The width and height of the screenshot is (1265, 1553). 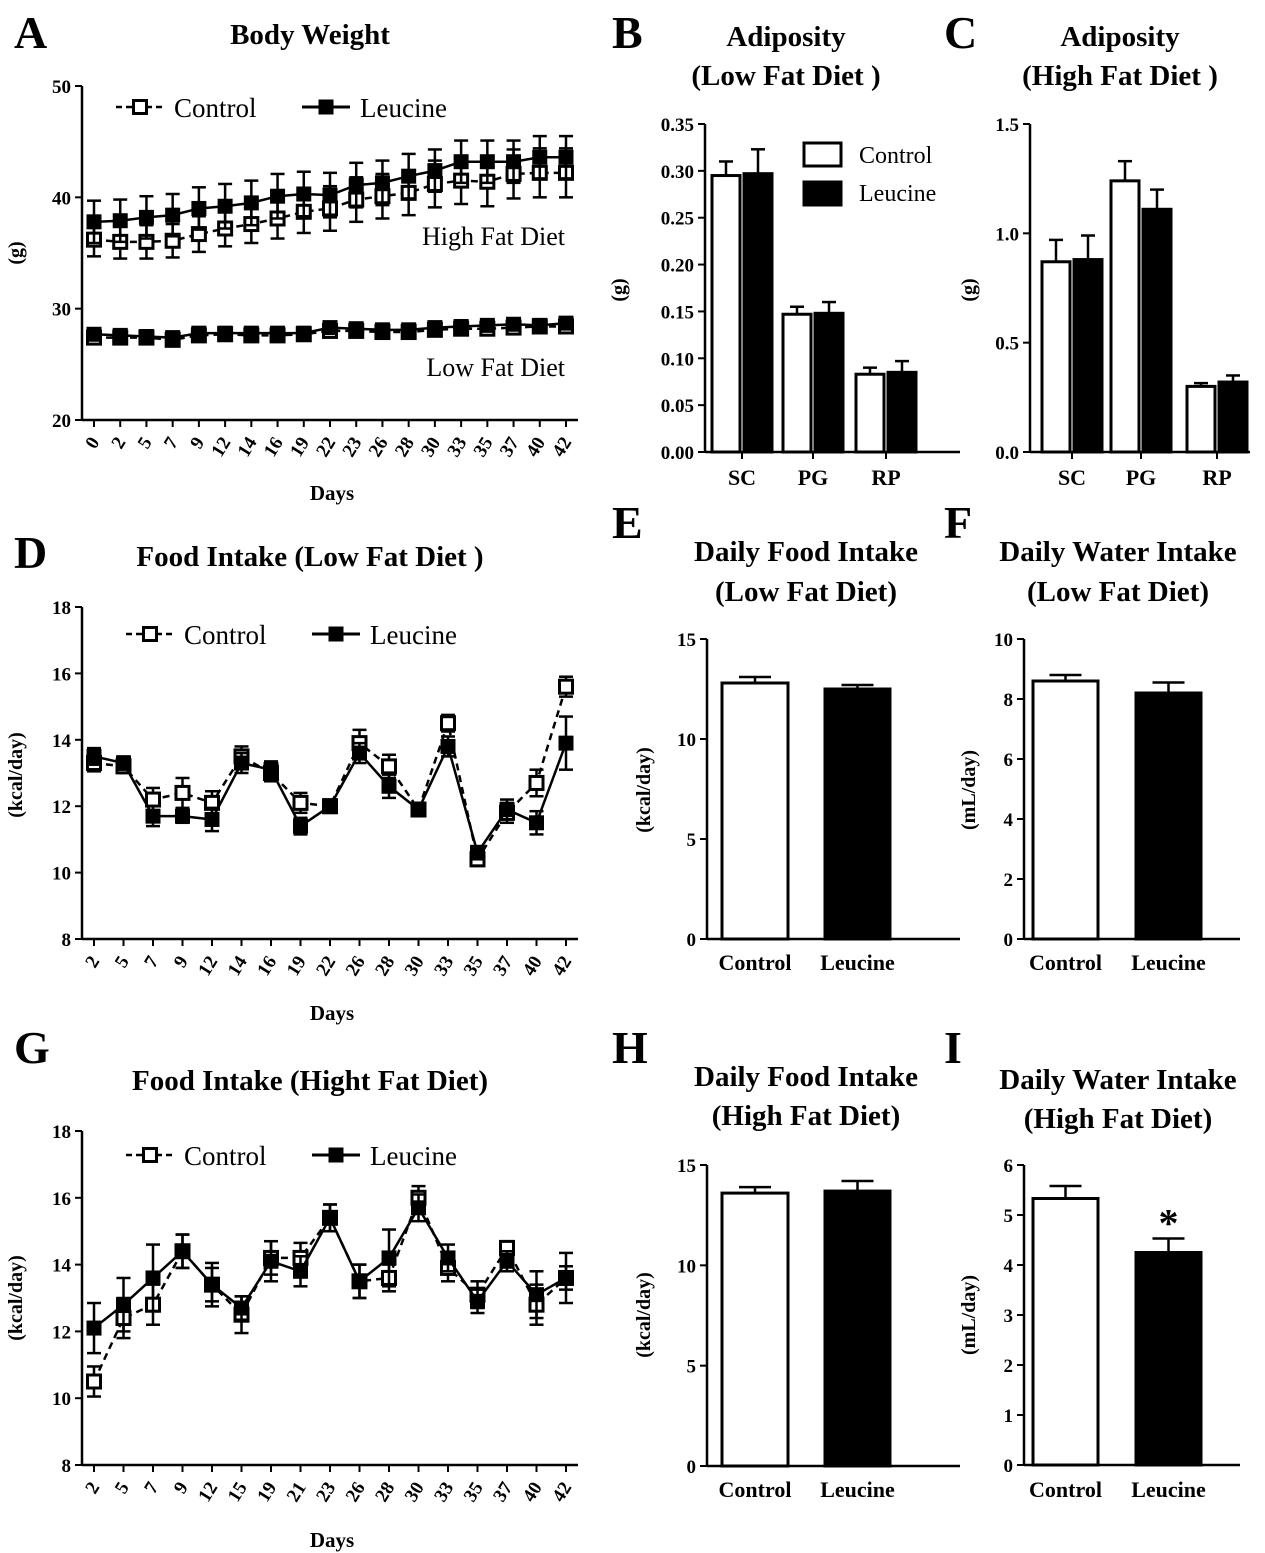 I want to click on y-tick-label: 40, so click(x=61, y=198).